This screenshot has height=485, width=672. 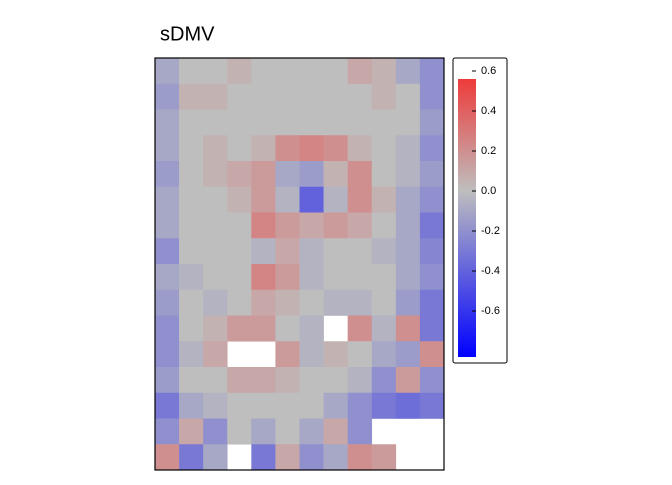 I want to click on colorbar-tick-label: 0.6, so click(x=488, y=71).